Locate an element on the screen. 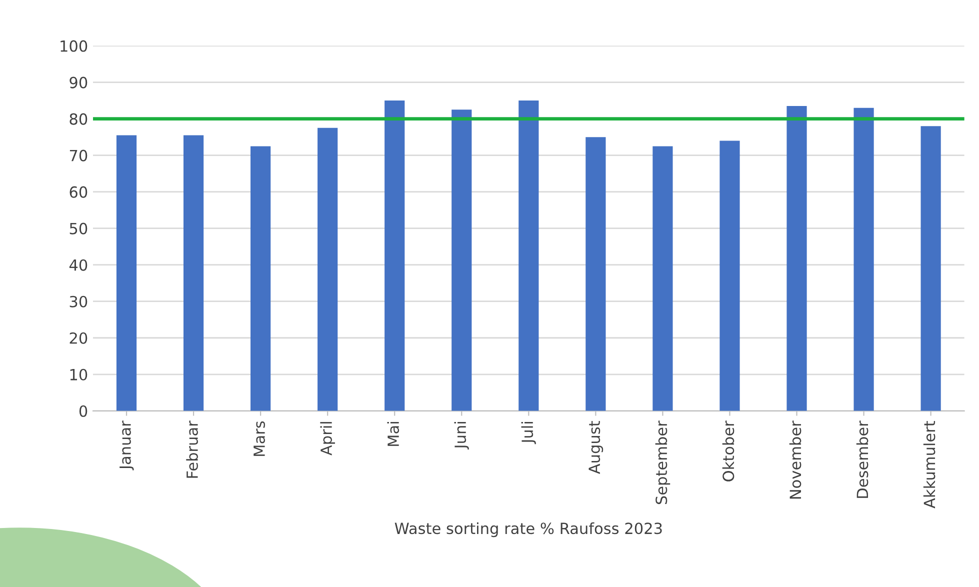  y-tick-label: 30 is located at coordinates (79, 302).